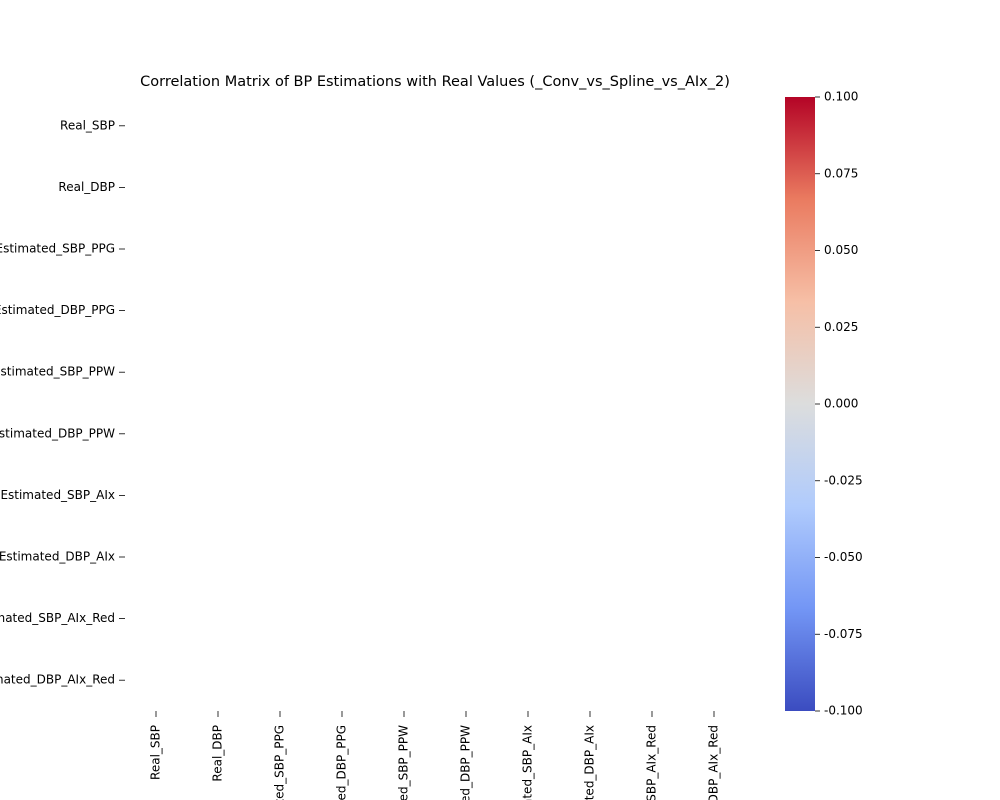 Image resolution: width=1000 pixels, height=800 pixels. I want to click on x-tick-label: Estimated_DBP_AIx_Red, so click(714, 762).